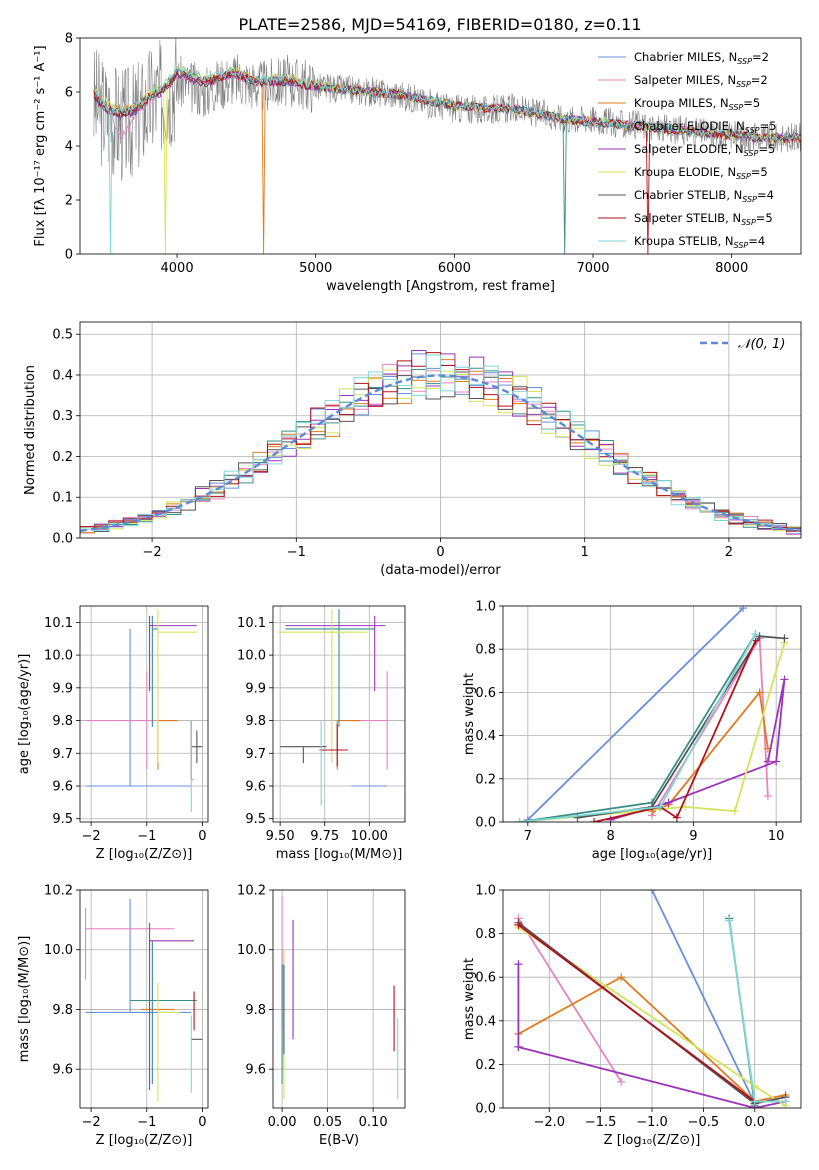 This screenshot has width=819, height=1170. What do you see at coordinates (705, 127) in the screenshot?
I see `legend-label: Chabrier ELODIE, NSSP=5` at bounding box center [705, 127].